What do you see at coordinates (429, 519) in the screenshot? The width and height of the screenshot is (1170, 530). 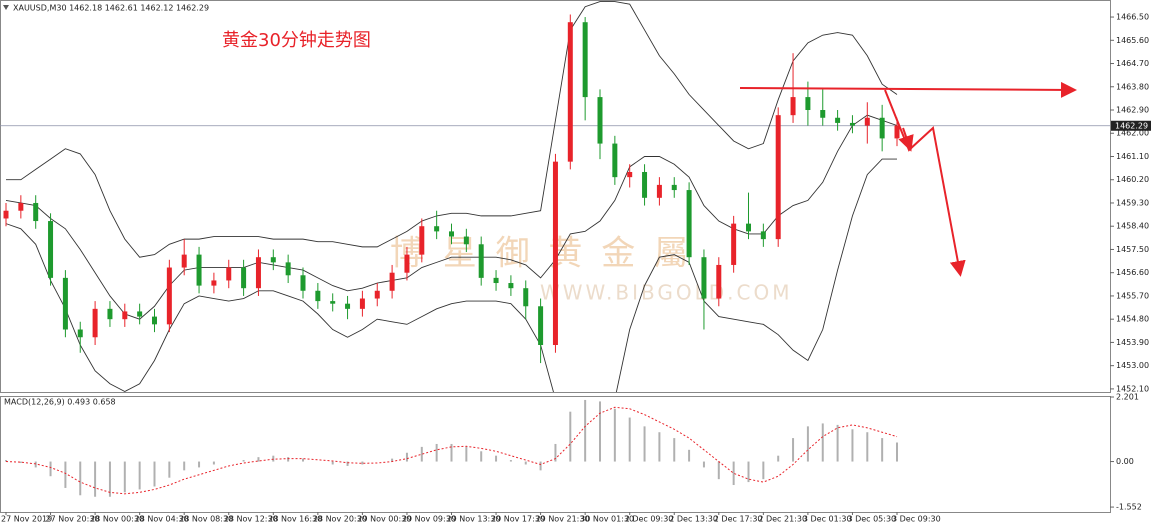 I see `x-tick-label: 29 Nov 09:30` at bounding box center [429, 519].